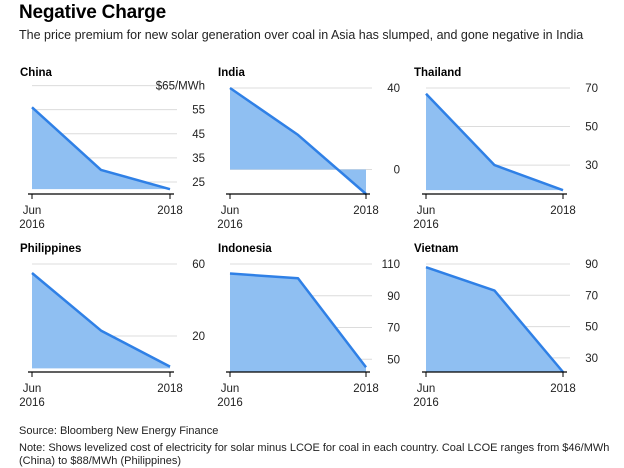 This screenshot has width=624, height=468. Describe the element at coordinates (230, 403) in the screenshot. I see `indonesia-x-tick-label: 2016` at that location.